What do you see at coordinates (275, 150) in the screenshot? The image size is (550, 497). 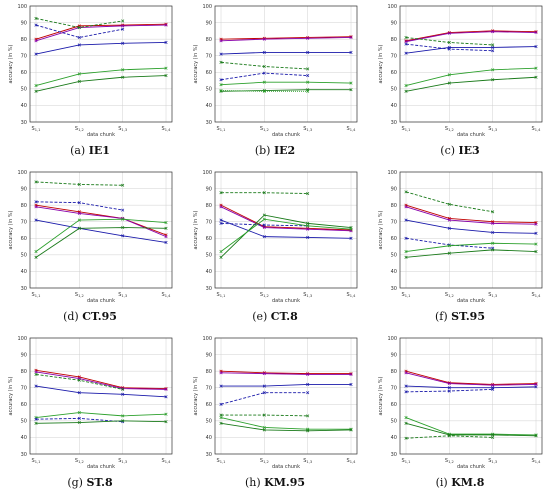 I see `panel-caption: (b) IE2` at bounding box center [275, 150].